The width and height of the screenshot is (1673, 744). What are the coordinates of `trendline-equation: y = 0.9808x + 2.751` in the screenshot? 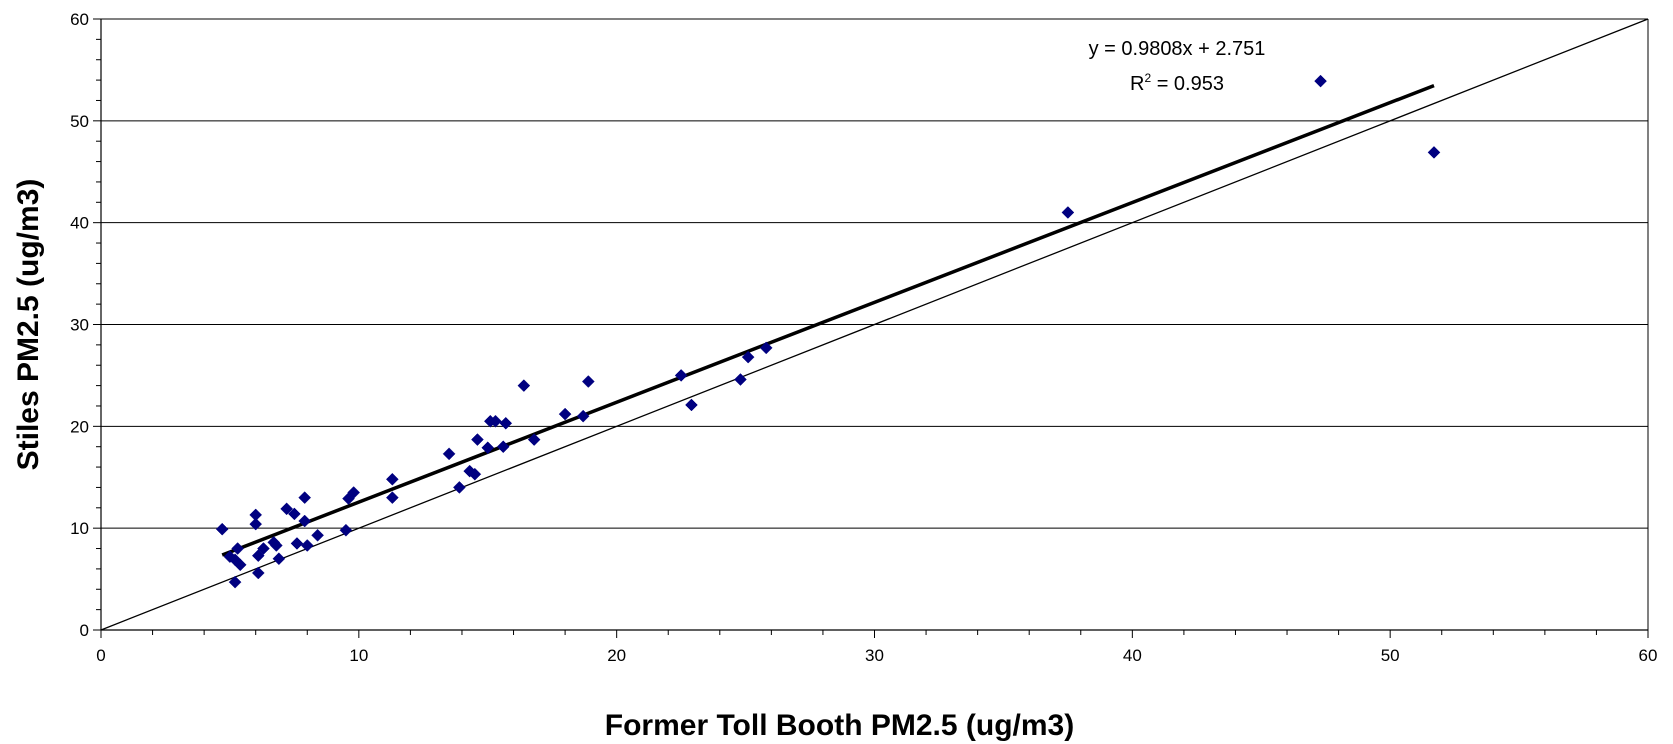 It's located at (1177, 49).